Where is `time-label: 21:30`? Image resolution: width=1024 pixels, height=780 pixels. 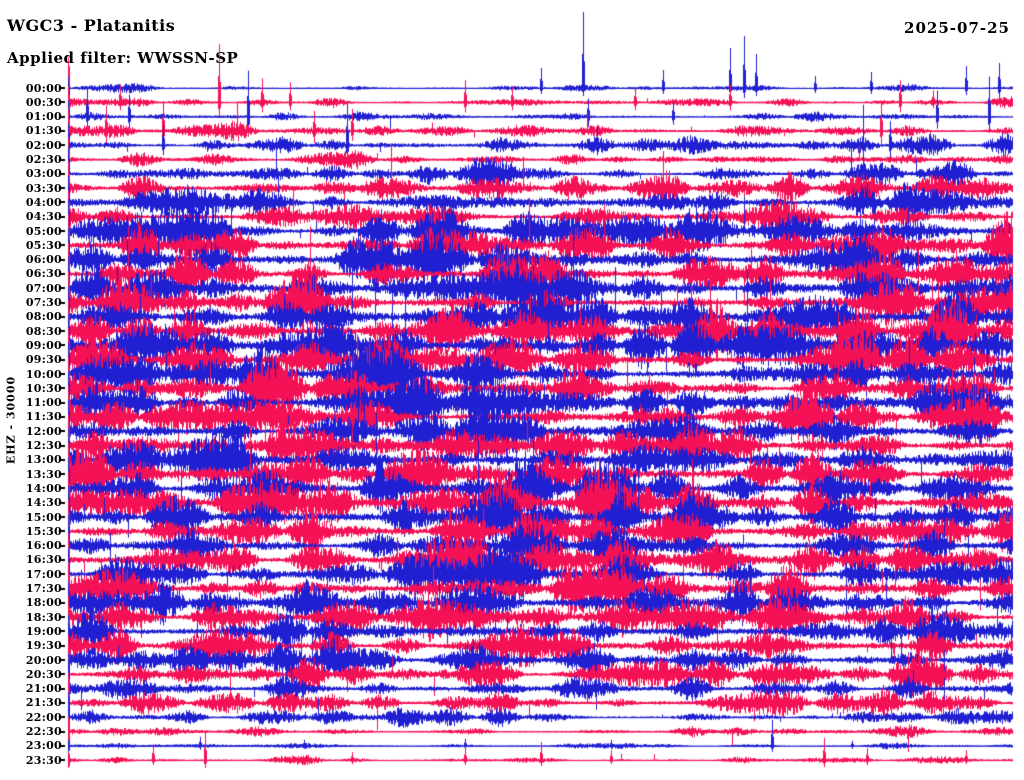
time-label: 21:30 is located at coordinates (43, 703).